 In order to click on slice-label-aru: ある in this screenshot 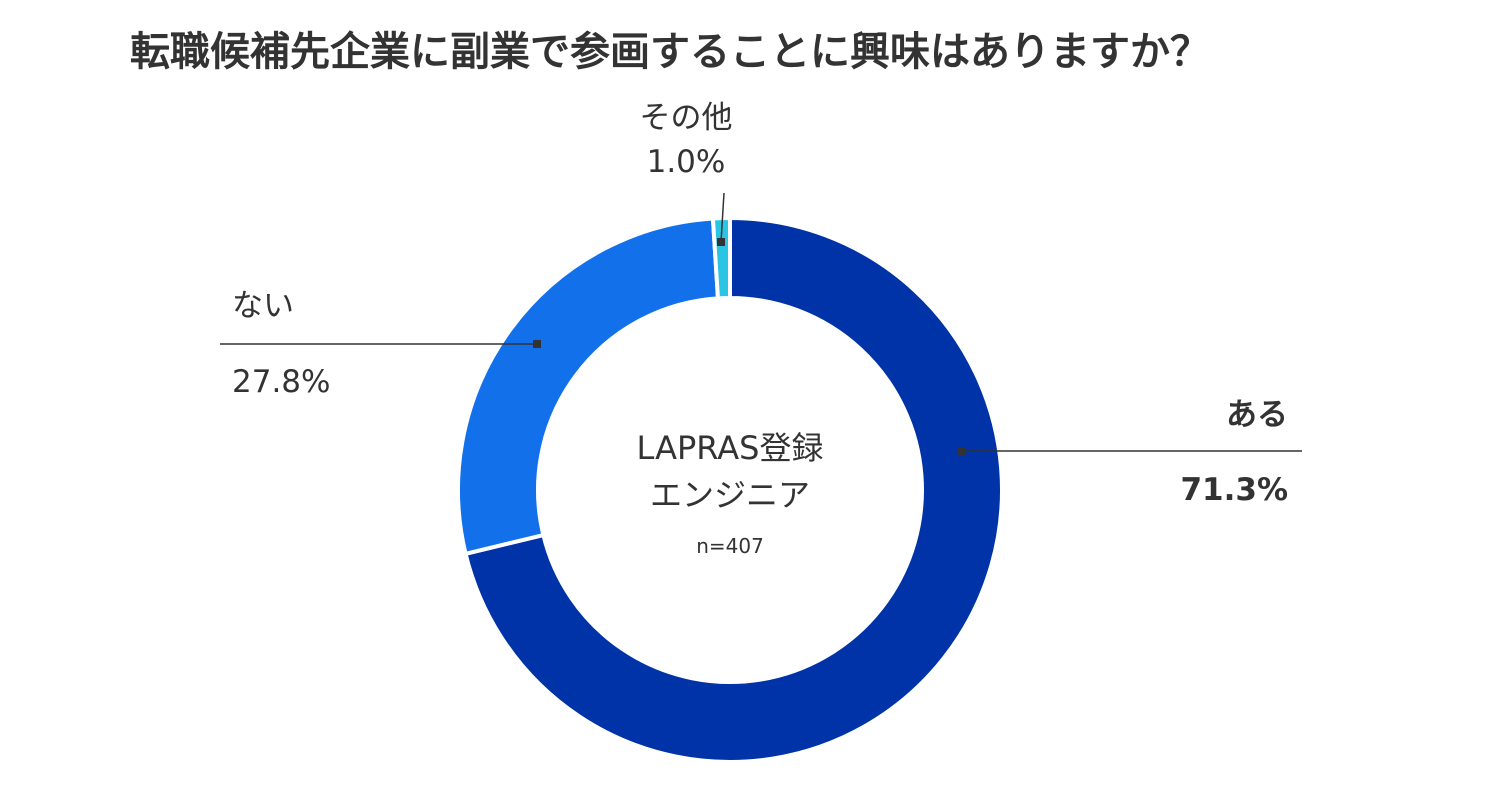, I will do `click(1257, 415)`.